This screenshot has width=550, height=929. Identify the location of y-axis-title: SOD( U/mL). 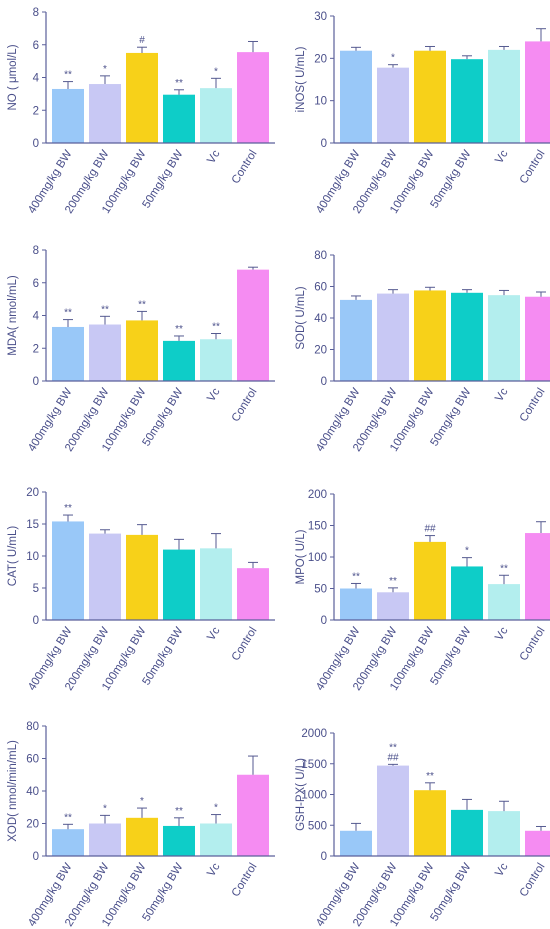
(301, 317).